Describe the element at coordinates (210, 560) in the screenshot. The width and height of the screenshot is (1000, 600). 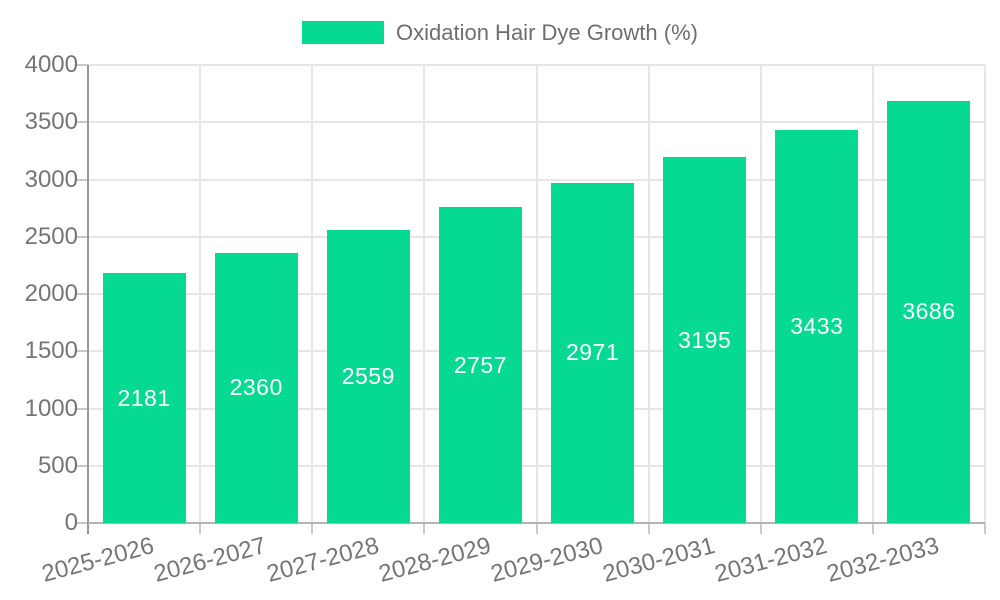
I see `x-tick-label: 2026-2027` at that location.